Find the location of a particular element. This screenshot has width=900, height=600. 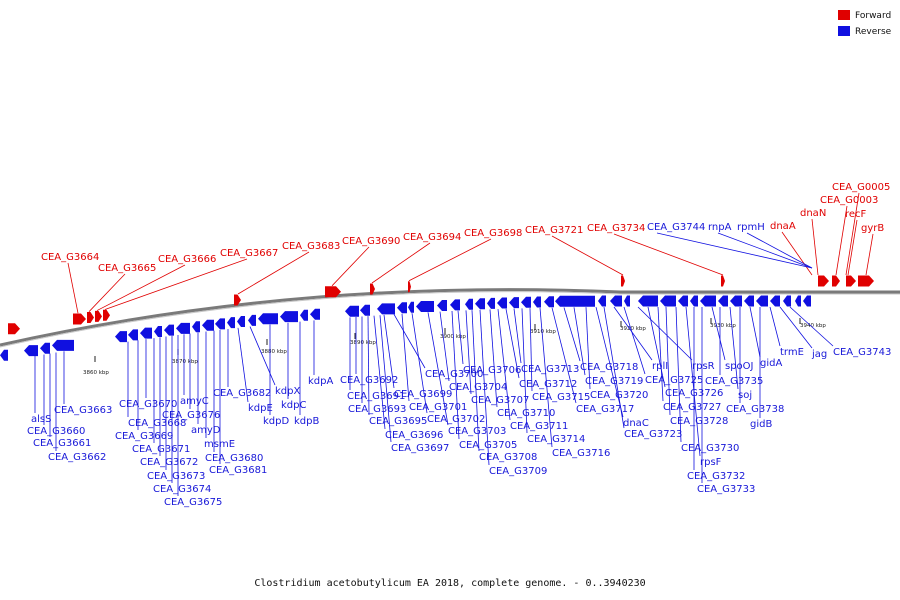

reverse-gene-label: alsS is located at coordinates (41, 419).